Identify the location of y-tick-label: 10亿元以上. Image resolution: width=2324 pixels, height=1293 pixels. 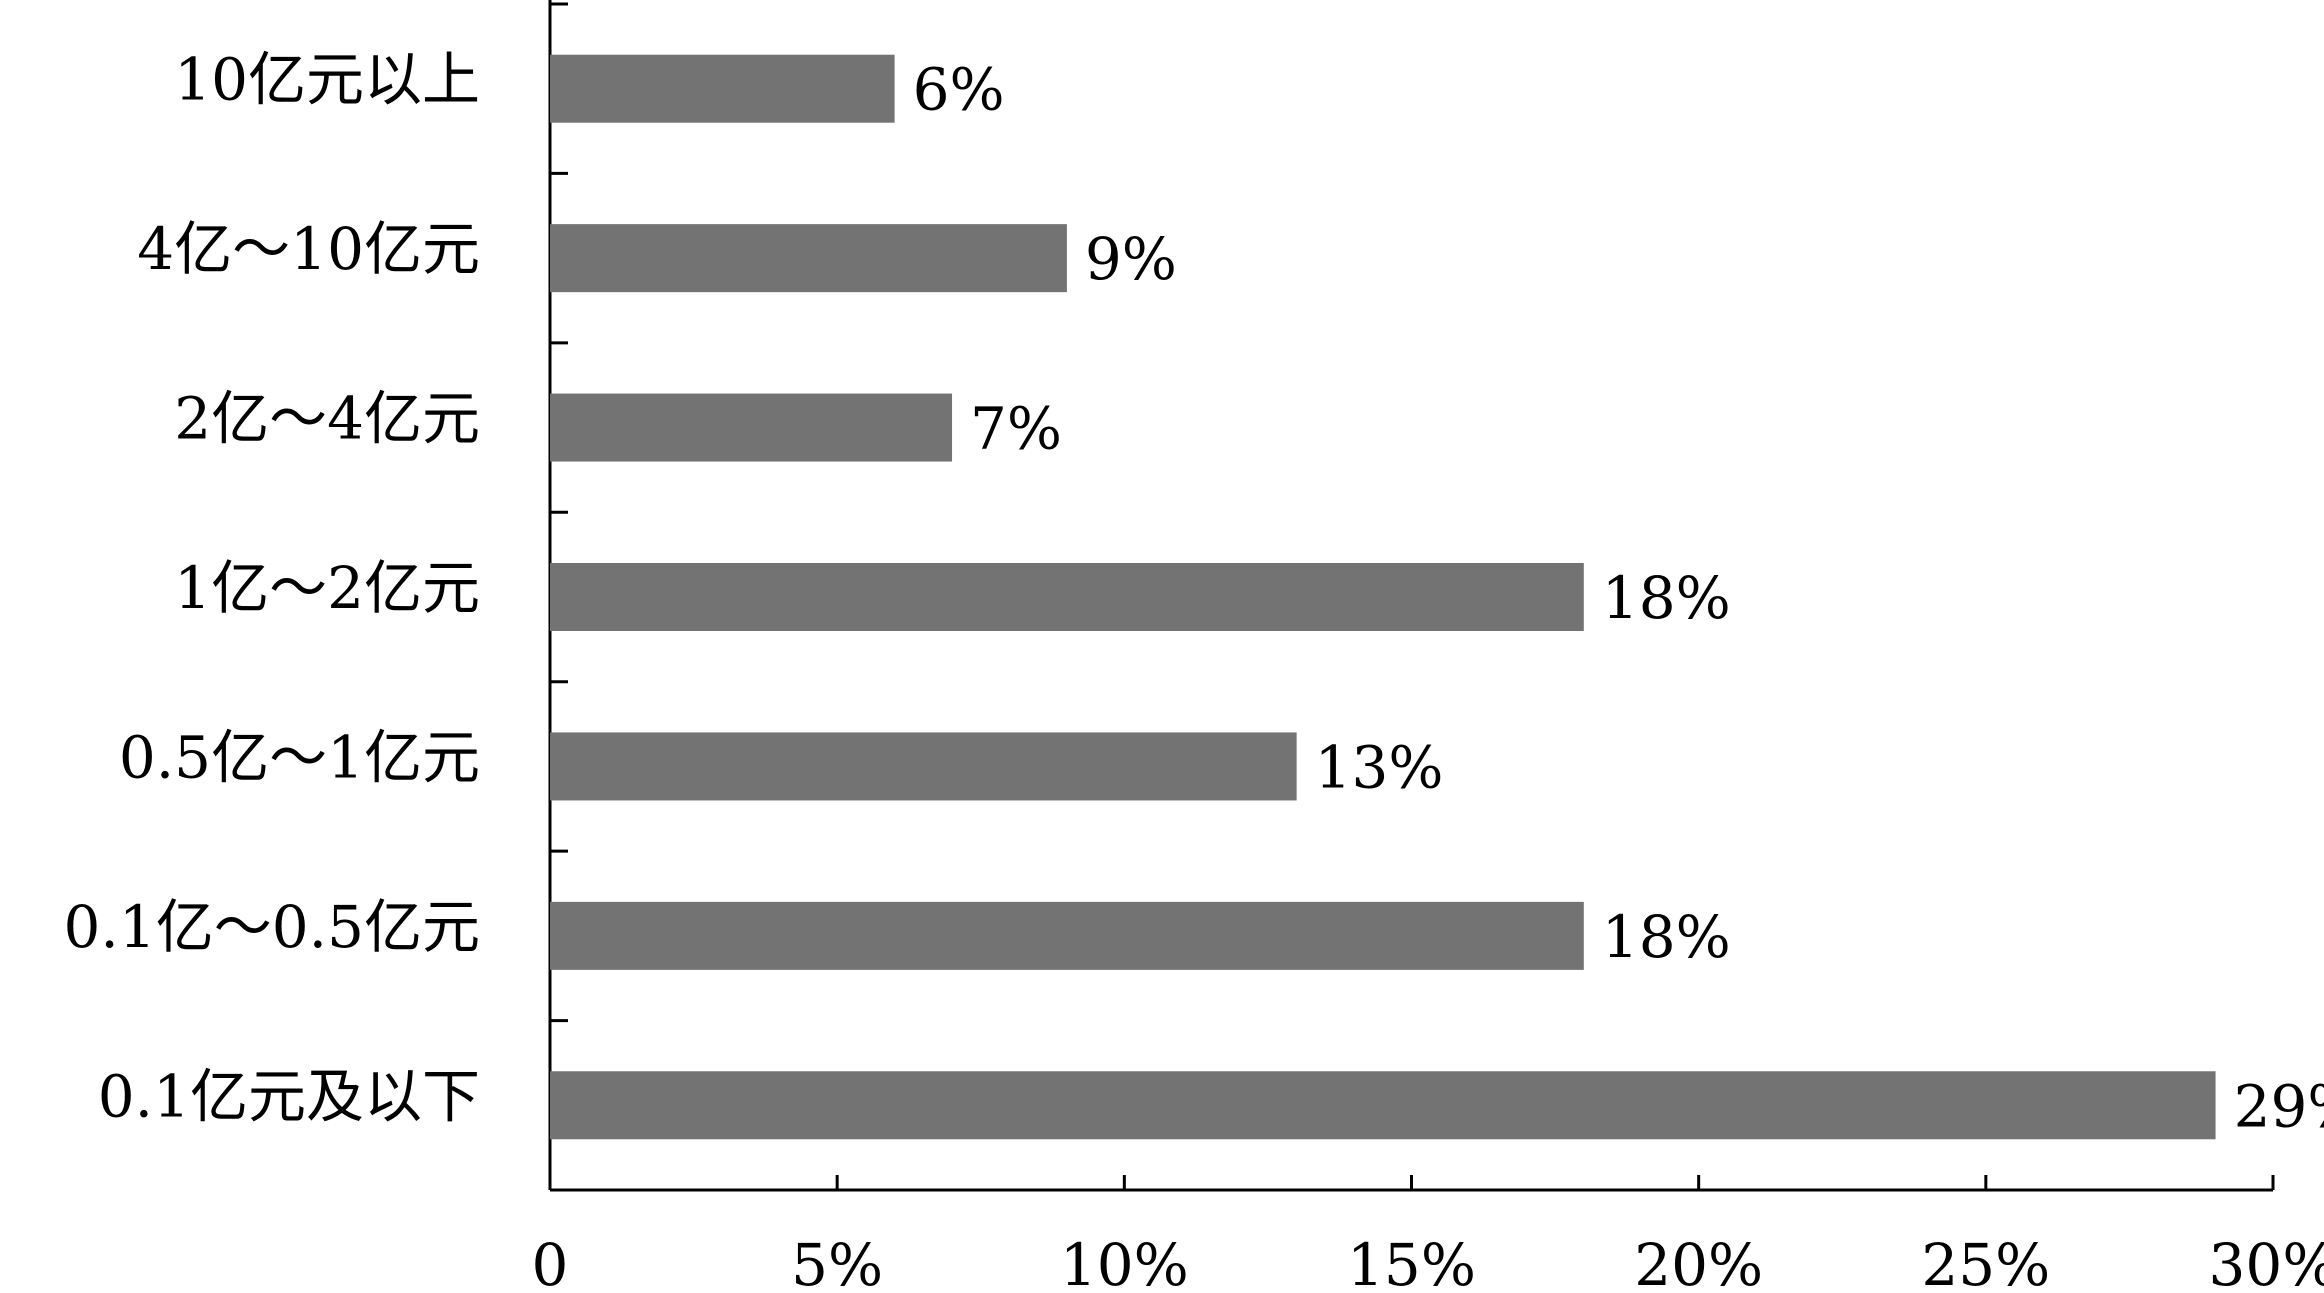
(327, 80).